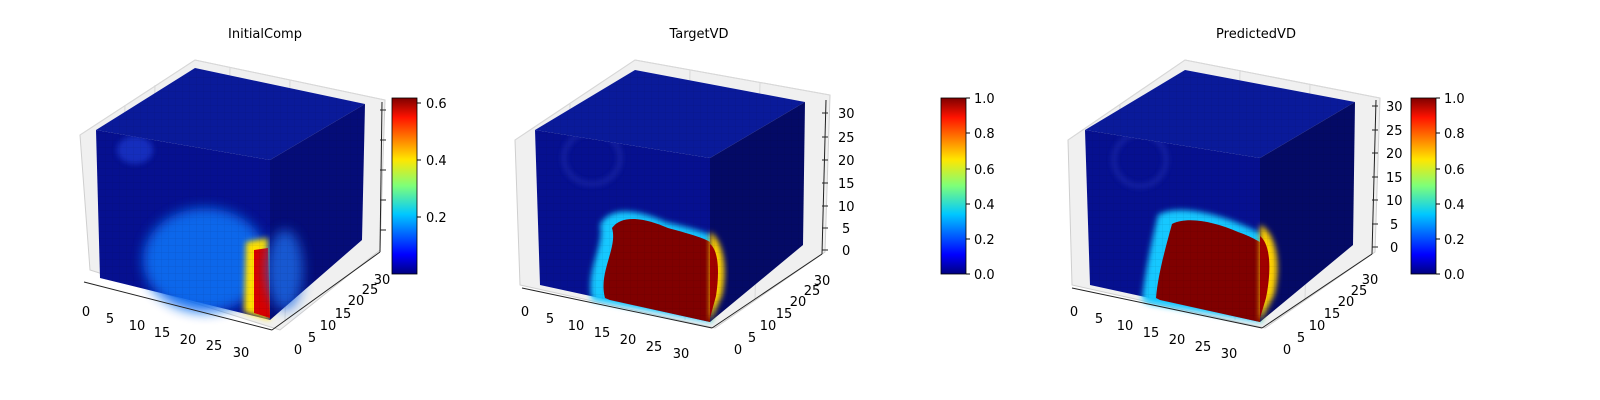 The height and width of the screenshot is (400, 1600). I want to click on panel-title: TargetVD, so click(698, 34).